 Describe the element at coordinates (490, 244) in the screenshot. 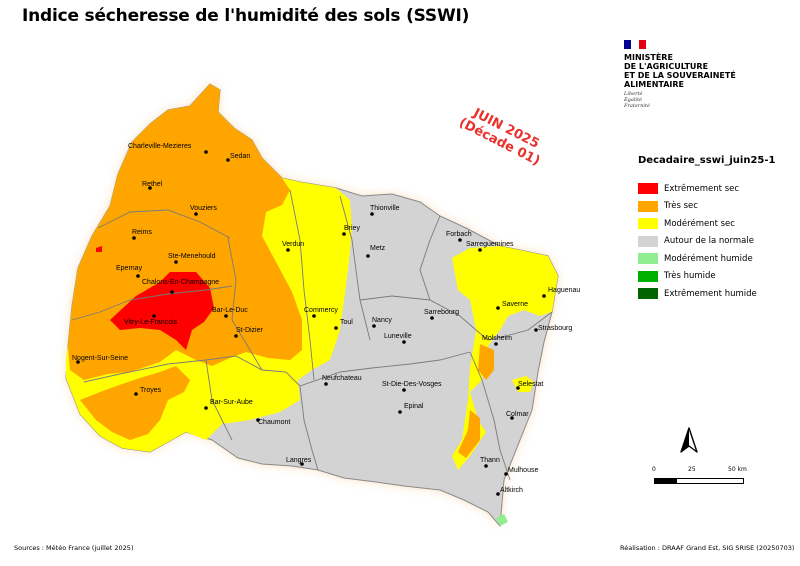

I see `city-label: Sarreguemines` at that location.